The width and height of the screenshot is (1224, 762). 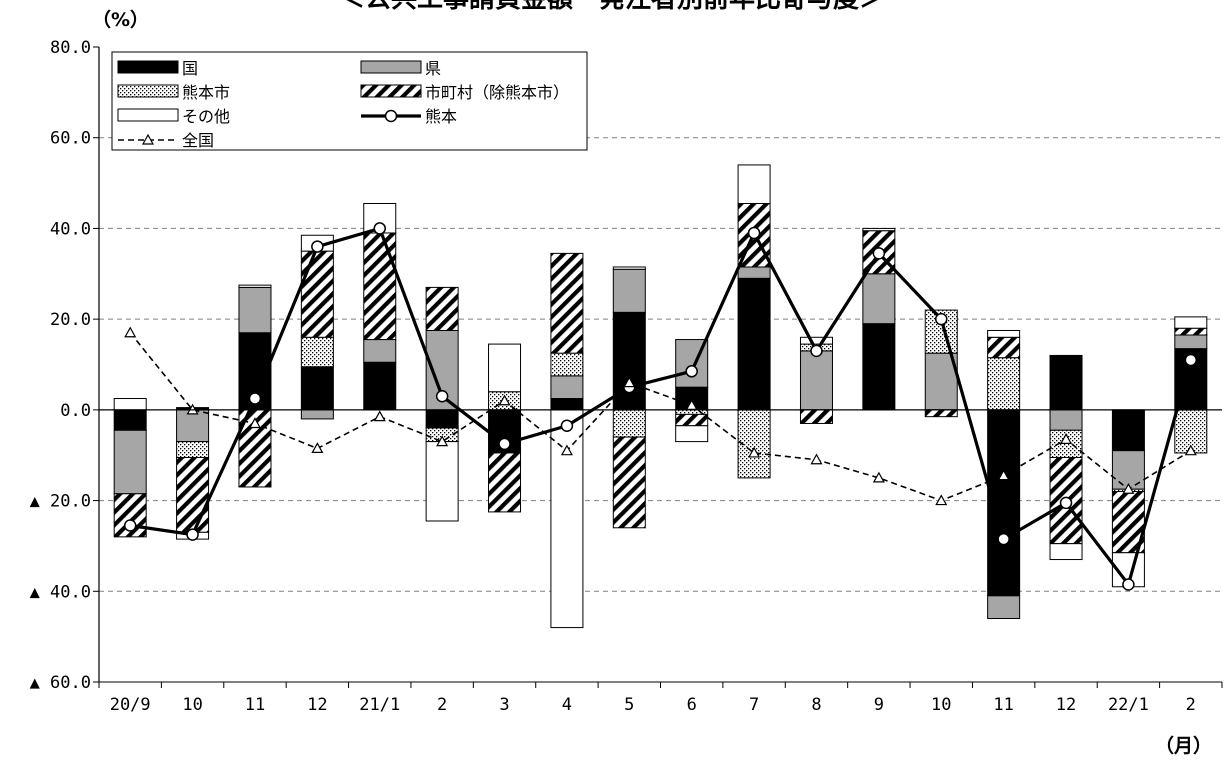 What do you see at coordinates (497, 92) in the screenshot?
I see `legend-label: 市町村（除熊本市）` at bounding box center [497, 92].